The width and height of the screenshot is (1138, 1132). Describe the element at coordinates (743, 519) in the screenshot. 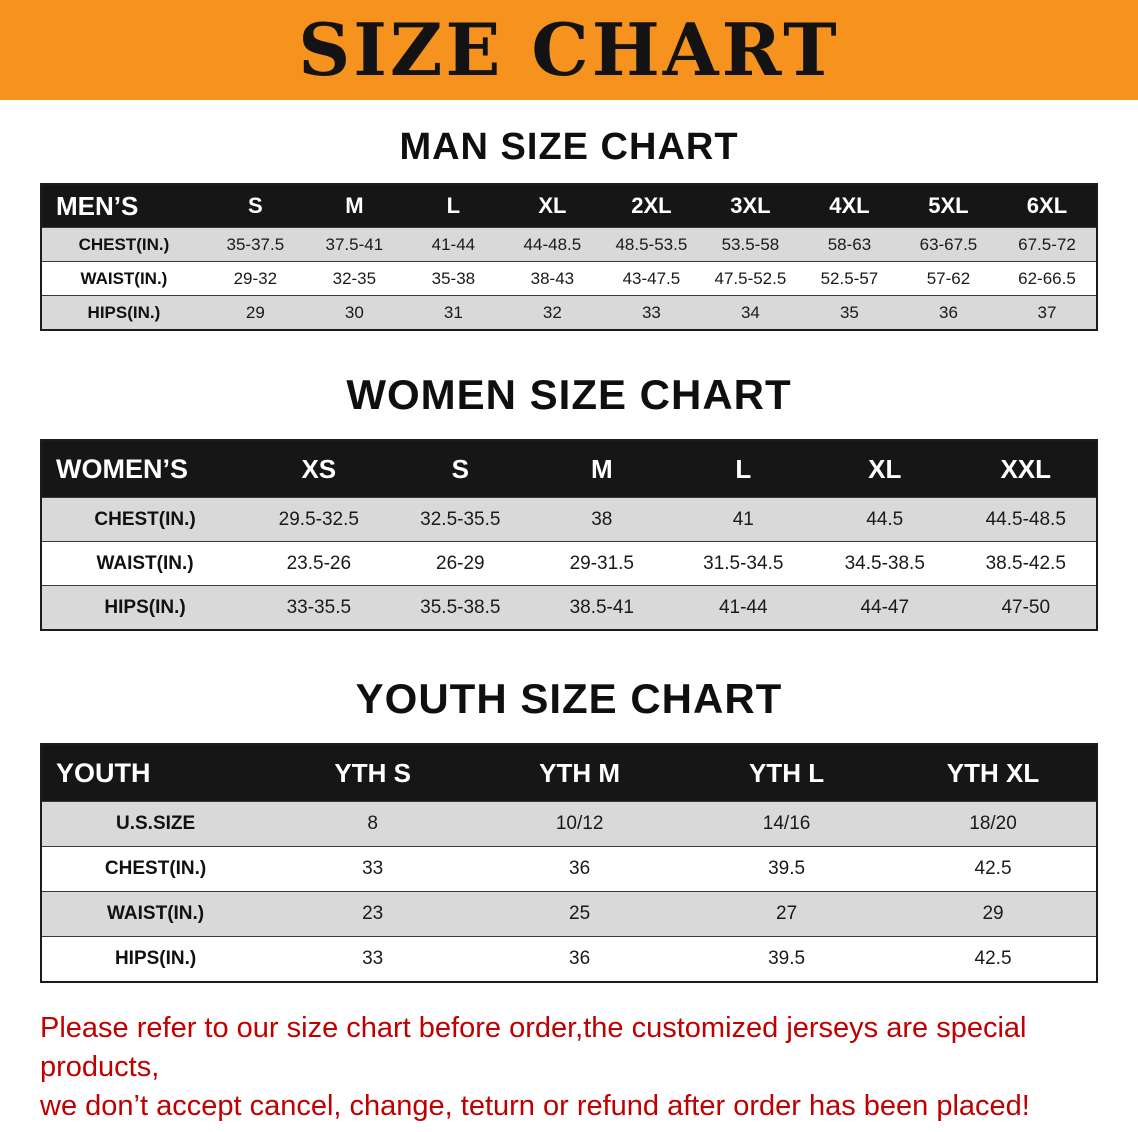

I see `size-value-cell: 41` at that location.